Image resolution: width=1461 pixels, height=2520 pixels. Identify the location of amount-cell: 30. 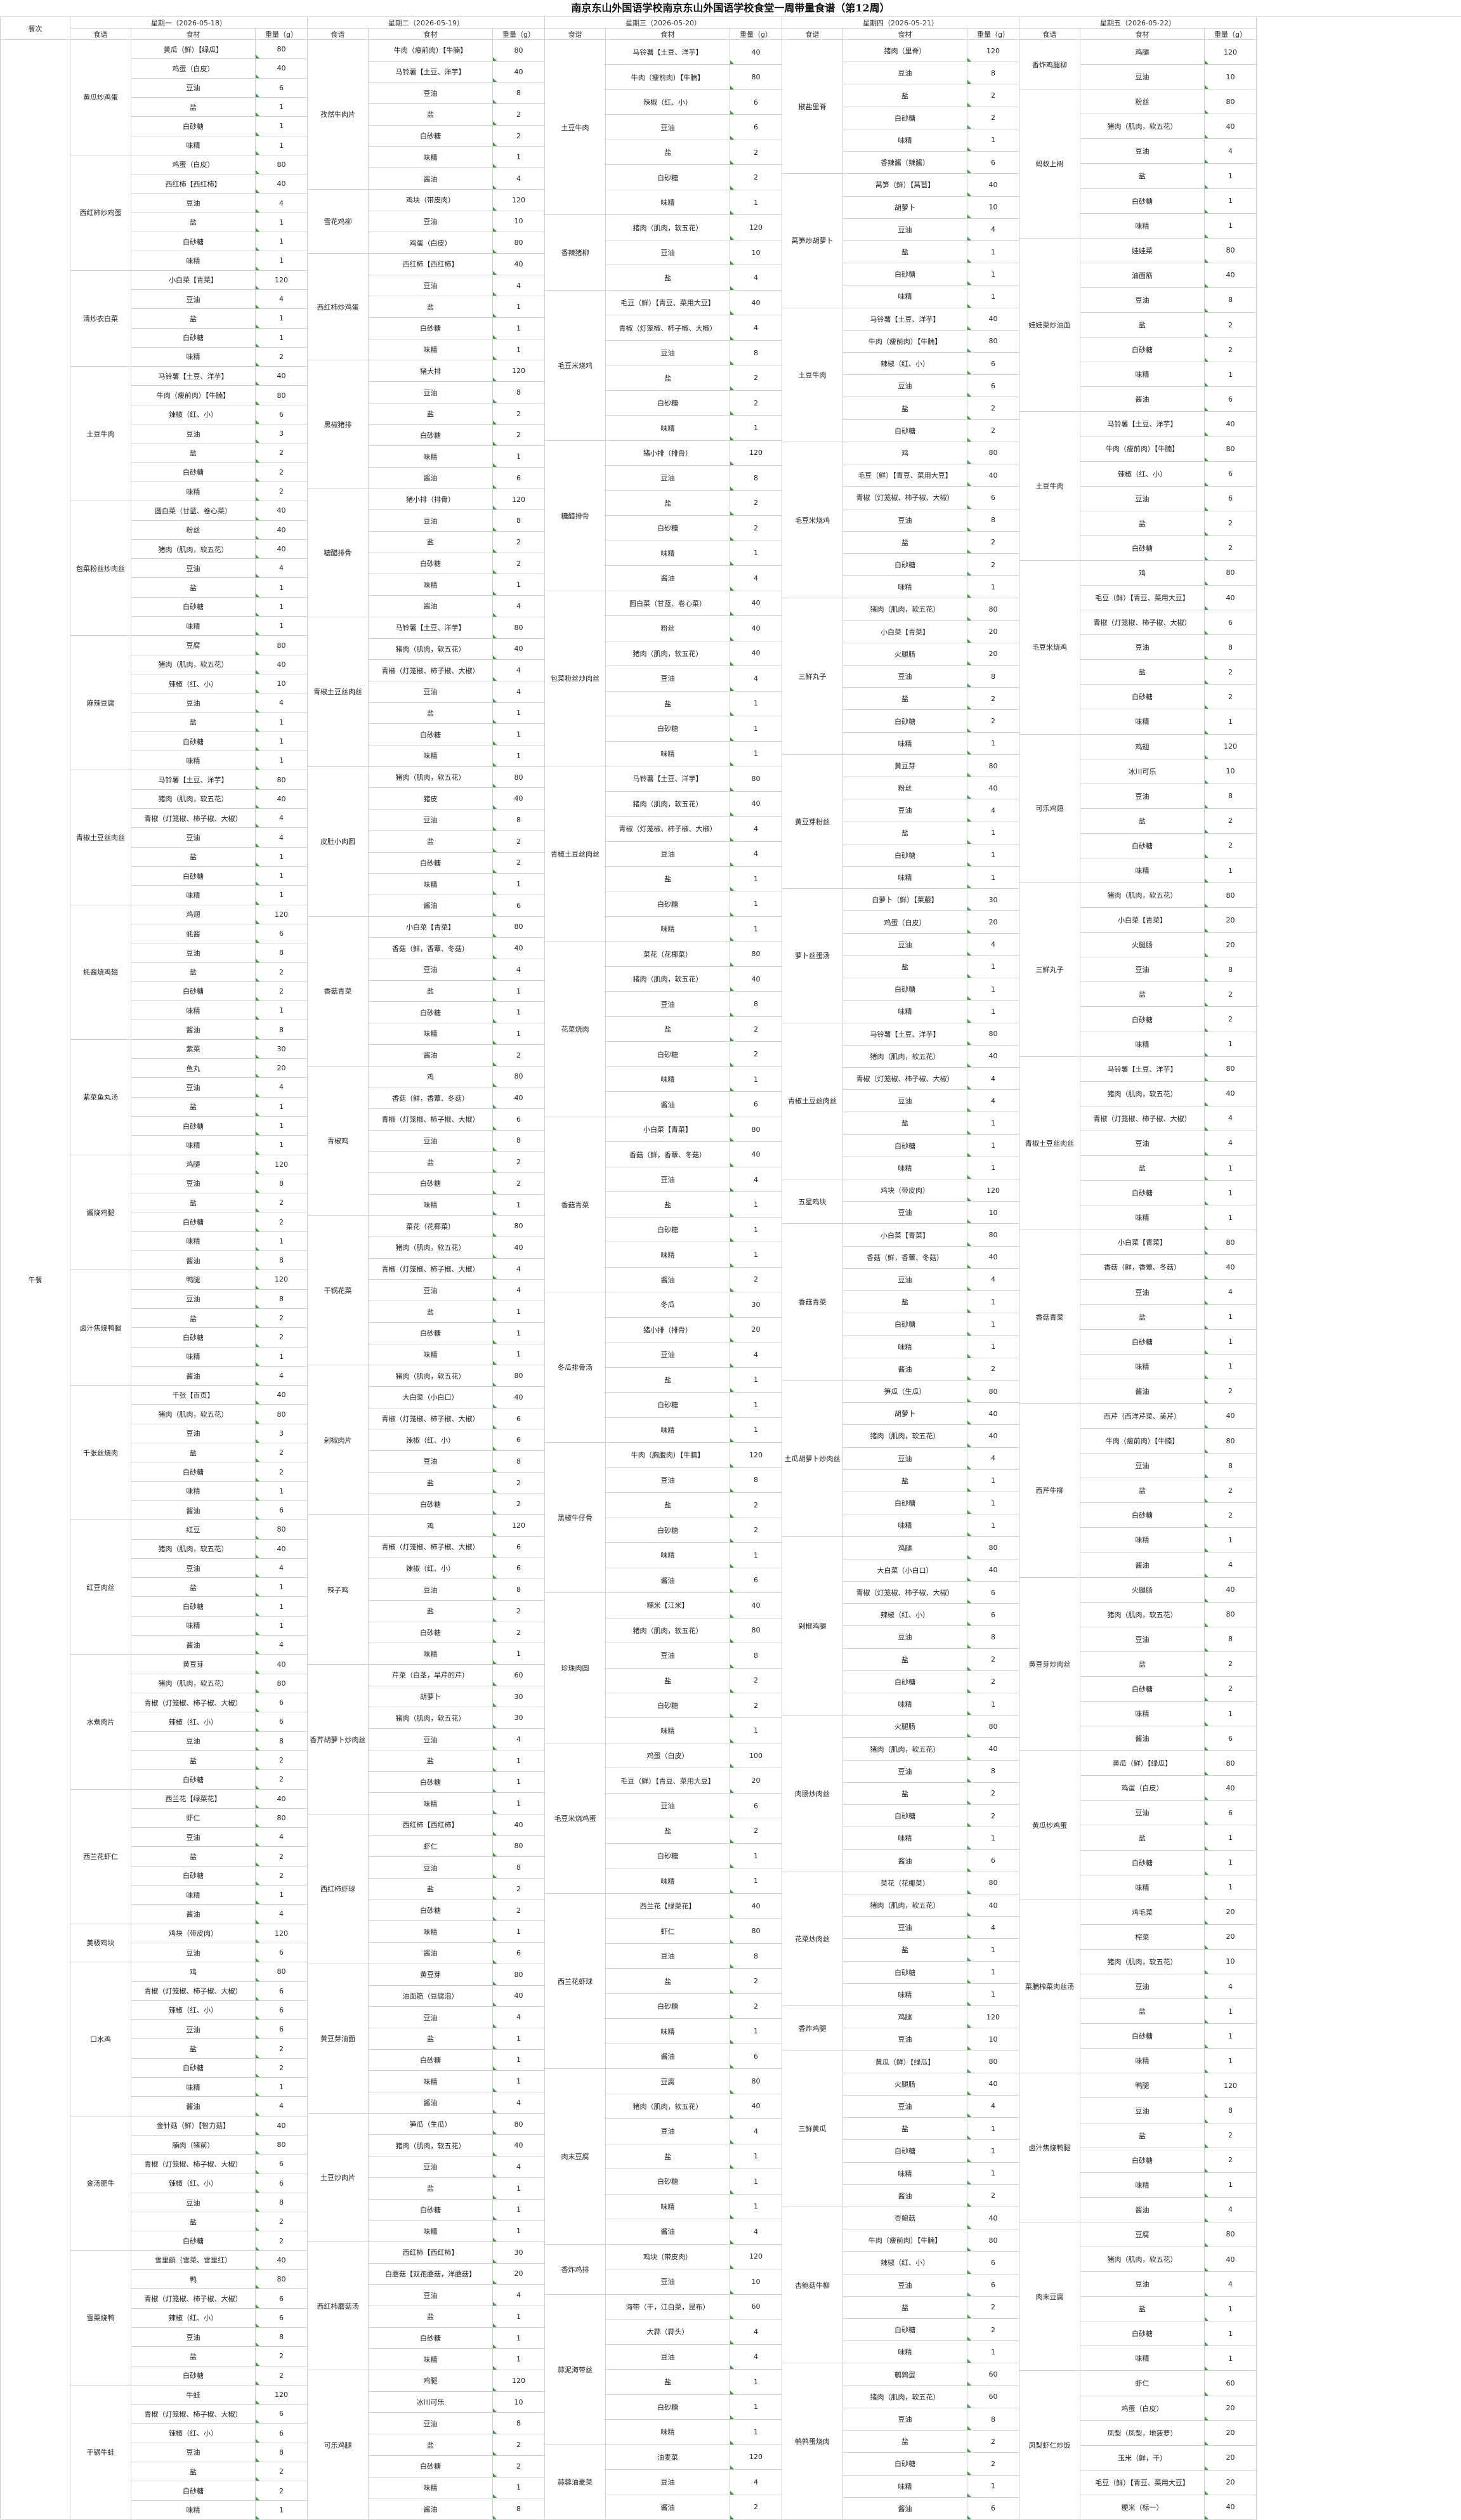
(756, 1305).